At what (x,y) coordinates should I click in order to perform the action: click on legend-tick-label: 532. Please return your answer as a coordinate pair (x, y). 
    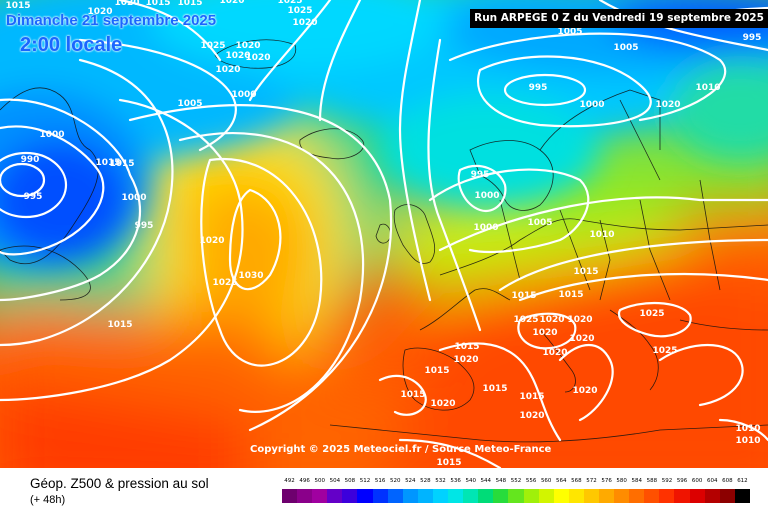
    Looking at the image, I should click on (440, 481).